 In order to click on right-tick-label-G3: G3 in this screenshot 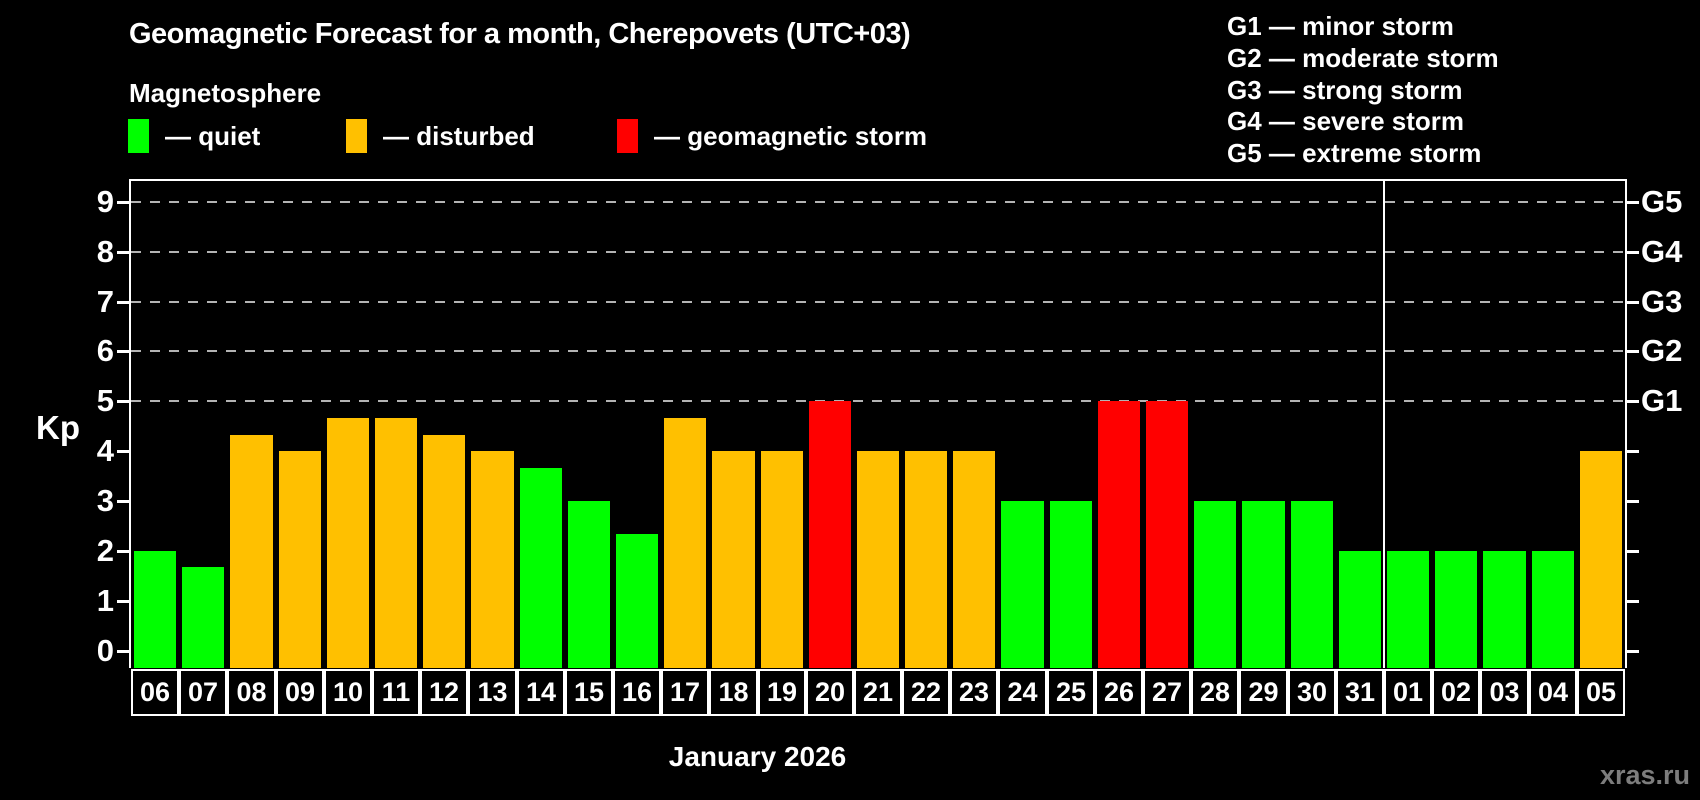, I will do `click(1662, 301)`.